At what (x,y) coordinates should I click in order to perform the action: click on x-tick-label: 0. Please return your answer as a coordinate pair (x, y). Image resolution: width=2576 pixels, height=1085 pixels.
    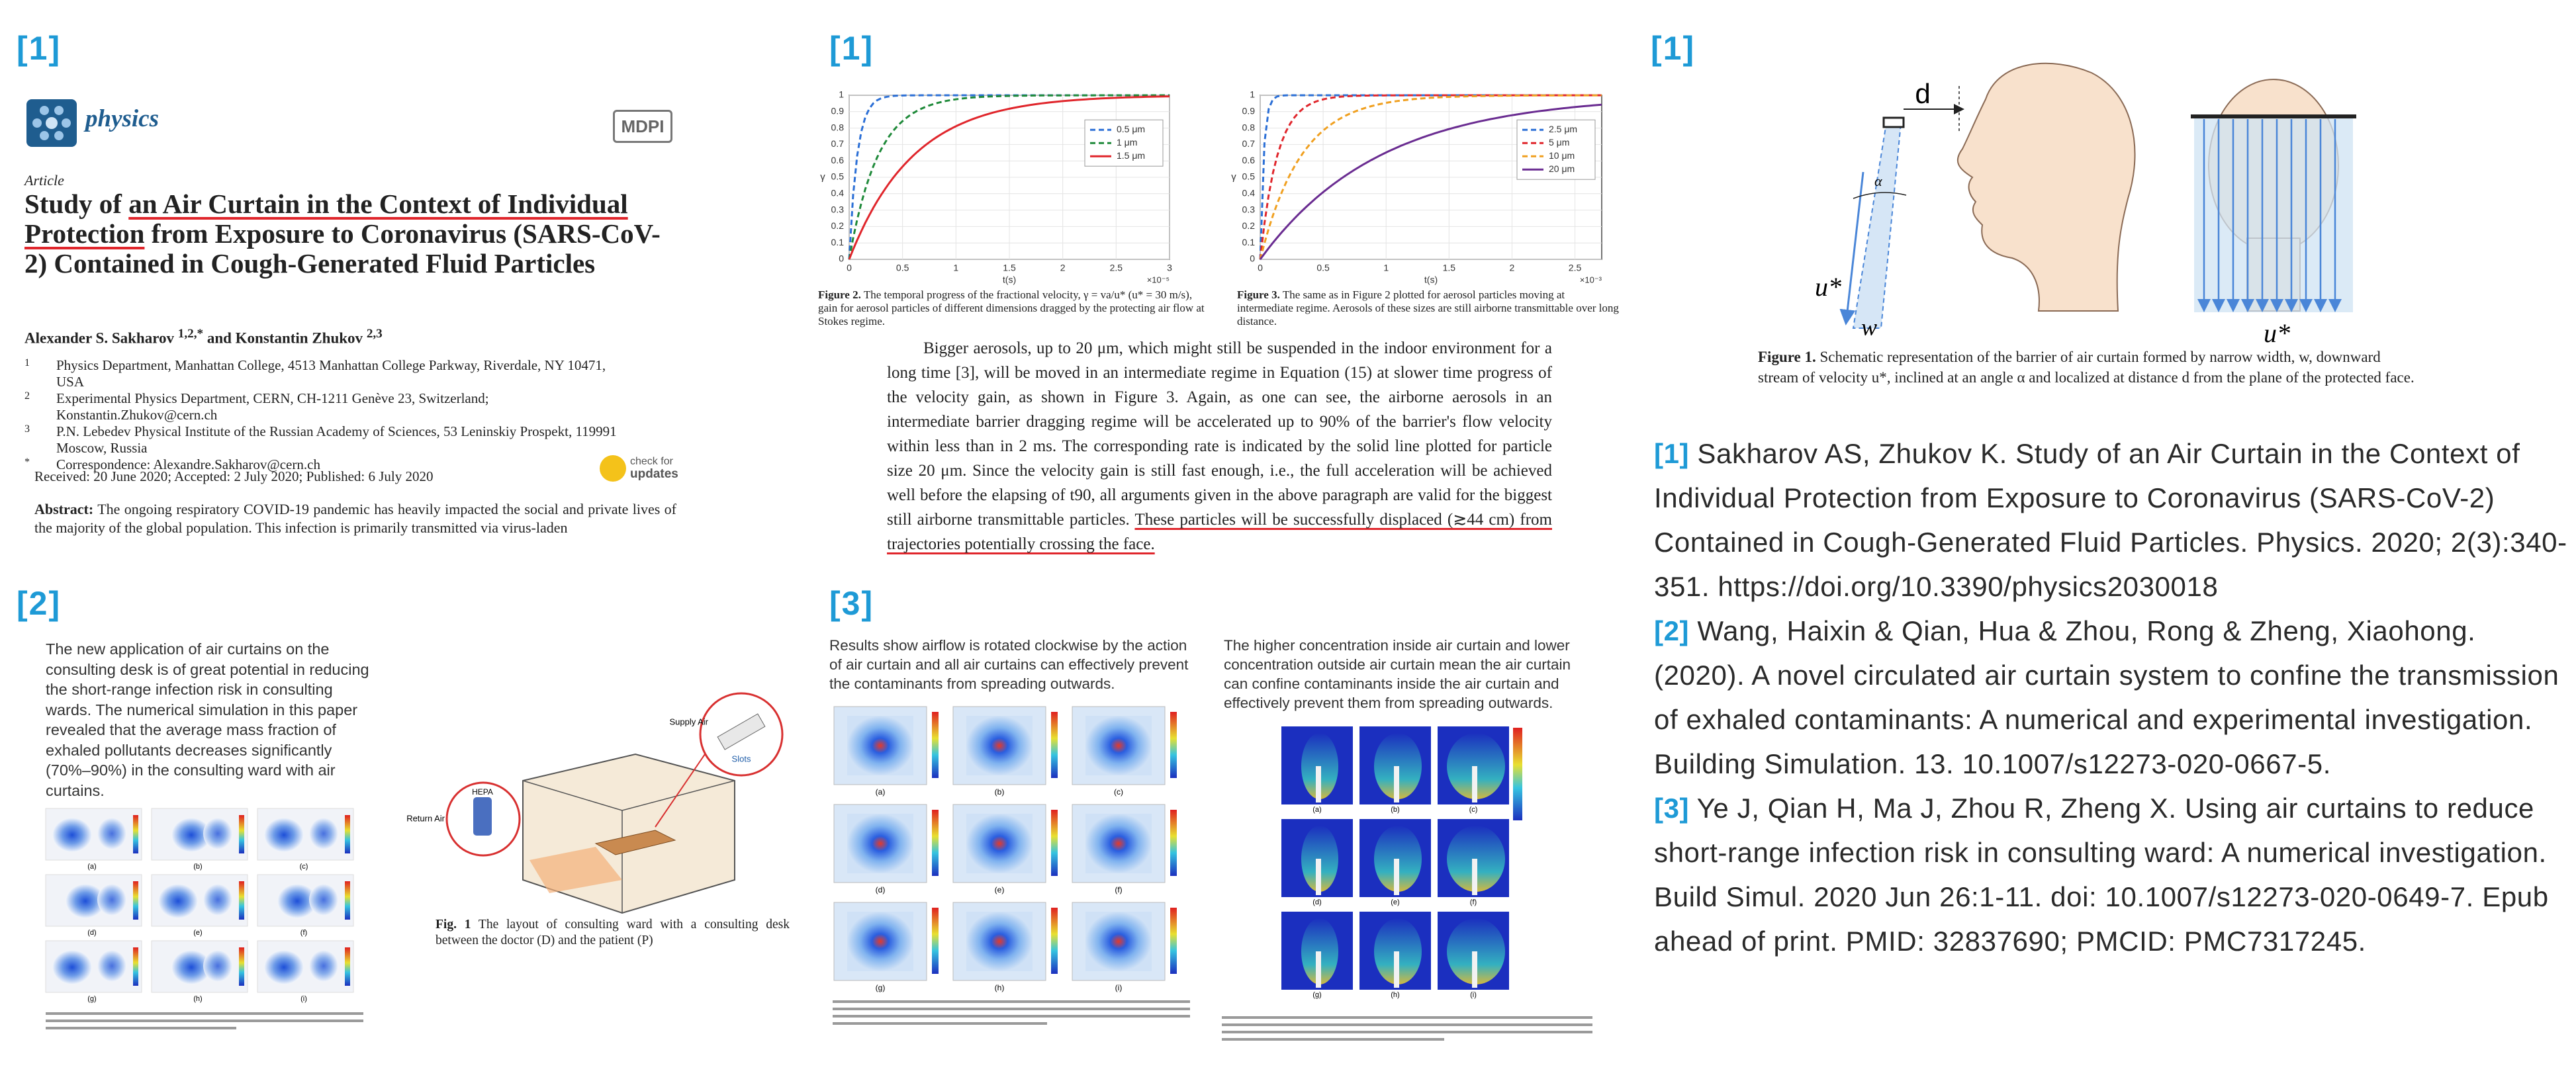
    Looking at the image, I should click on (1260, 268).